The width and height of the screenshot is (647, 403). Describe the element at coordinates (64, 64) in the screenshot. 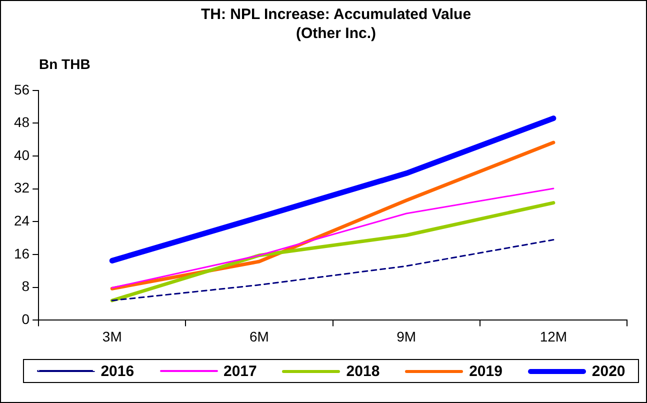

I see `y-axis-title: Bn THB` at that location.